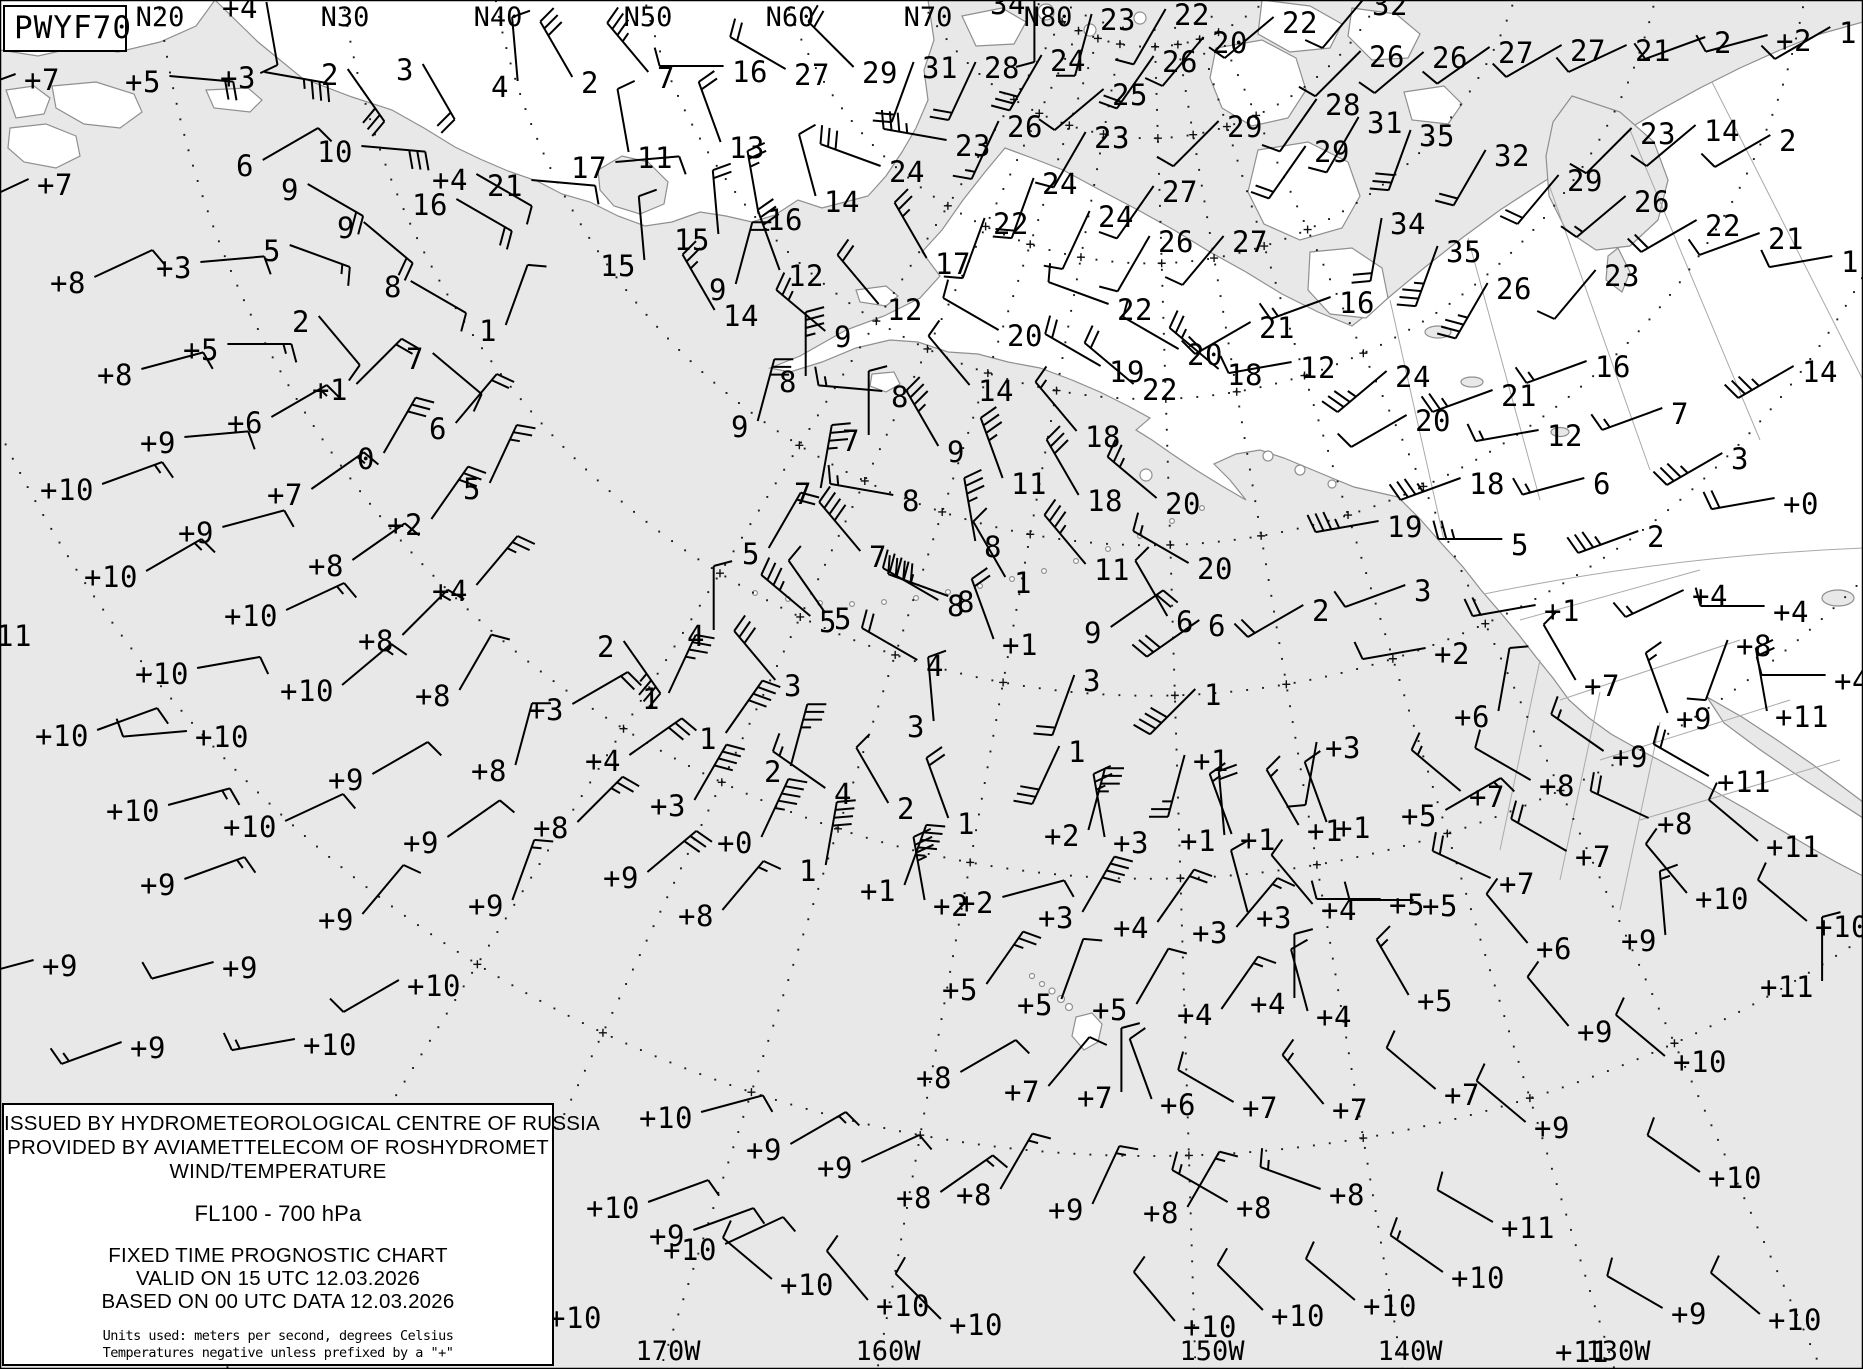 The height and width of the screenshot is (1369, 1863). What do you see at coordinates (1131, 843) in the screenshot?
I see `station-temperature: +3` at bounding box center [1131, 843].